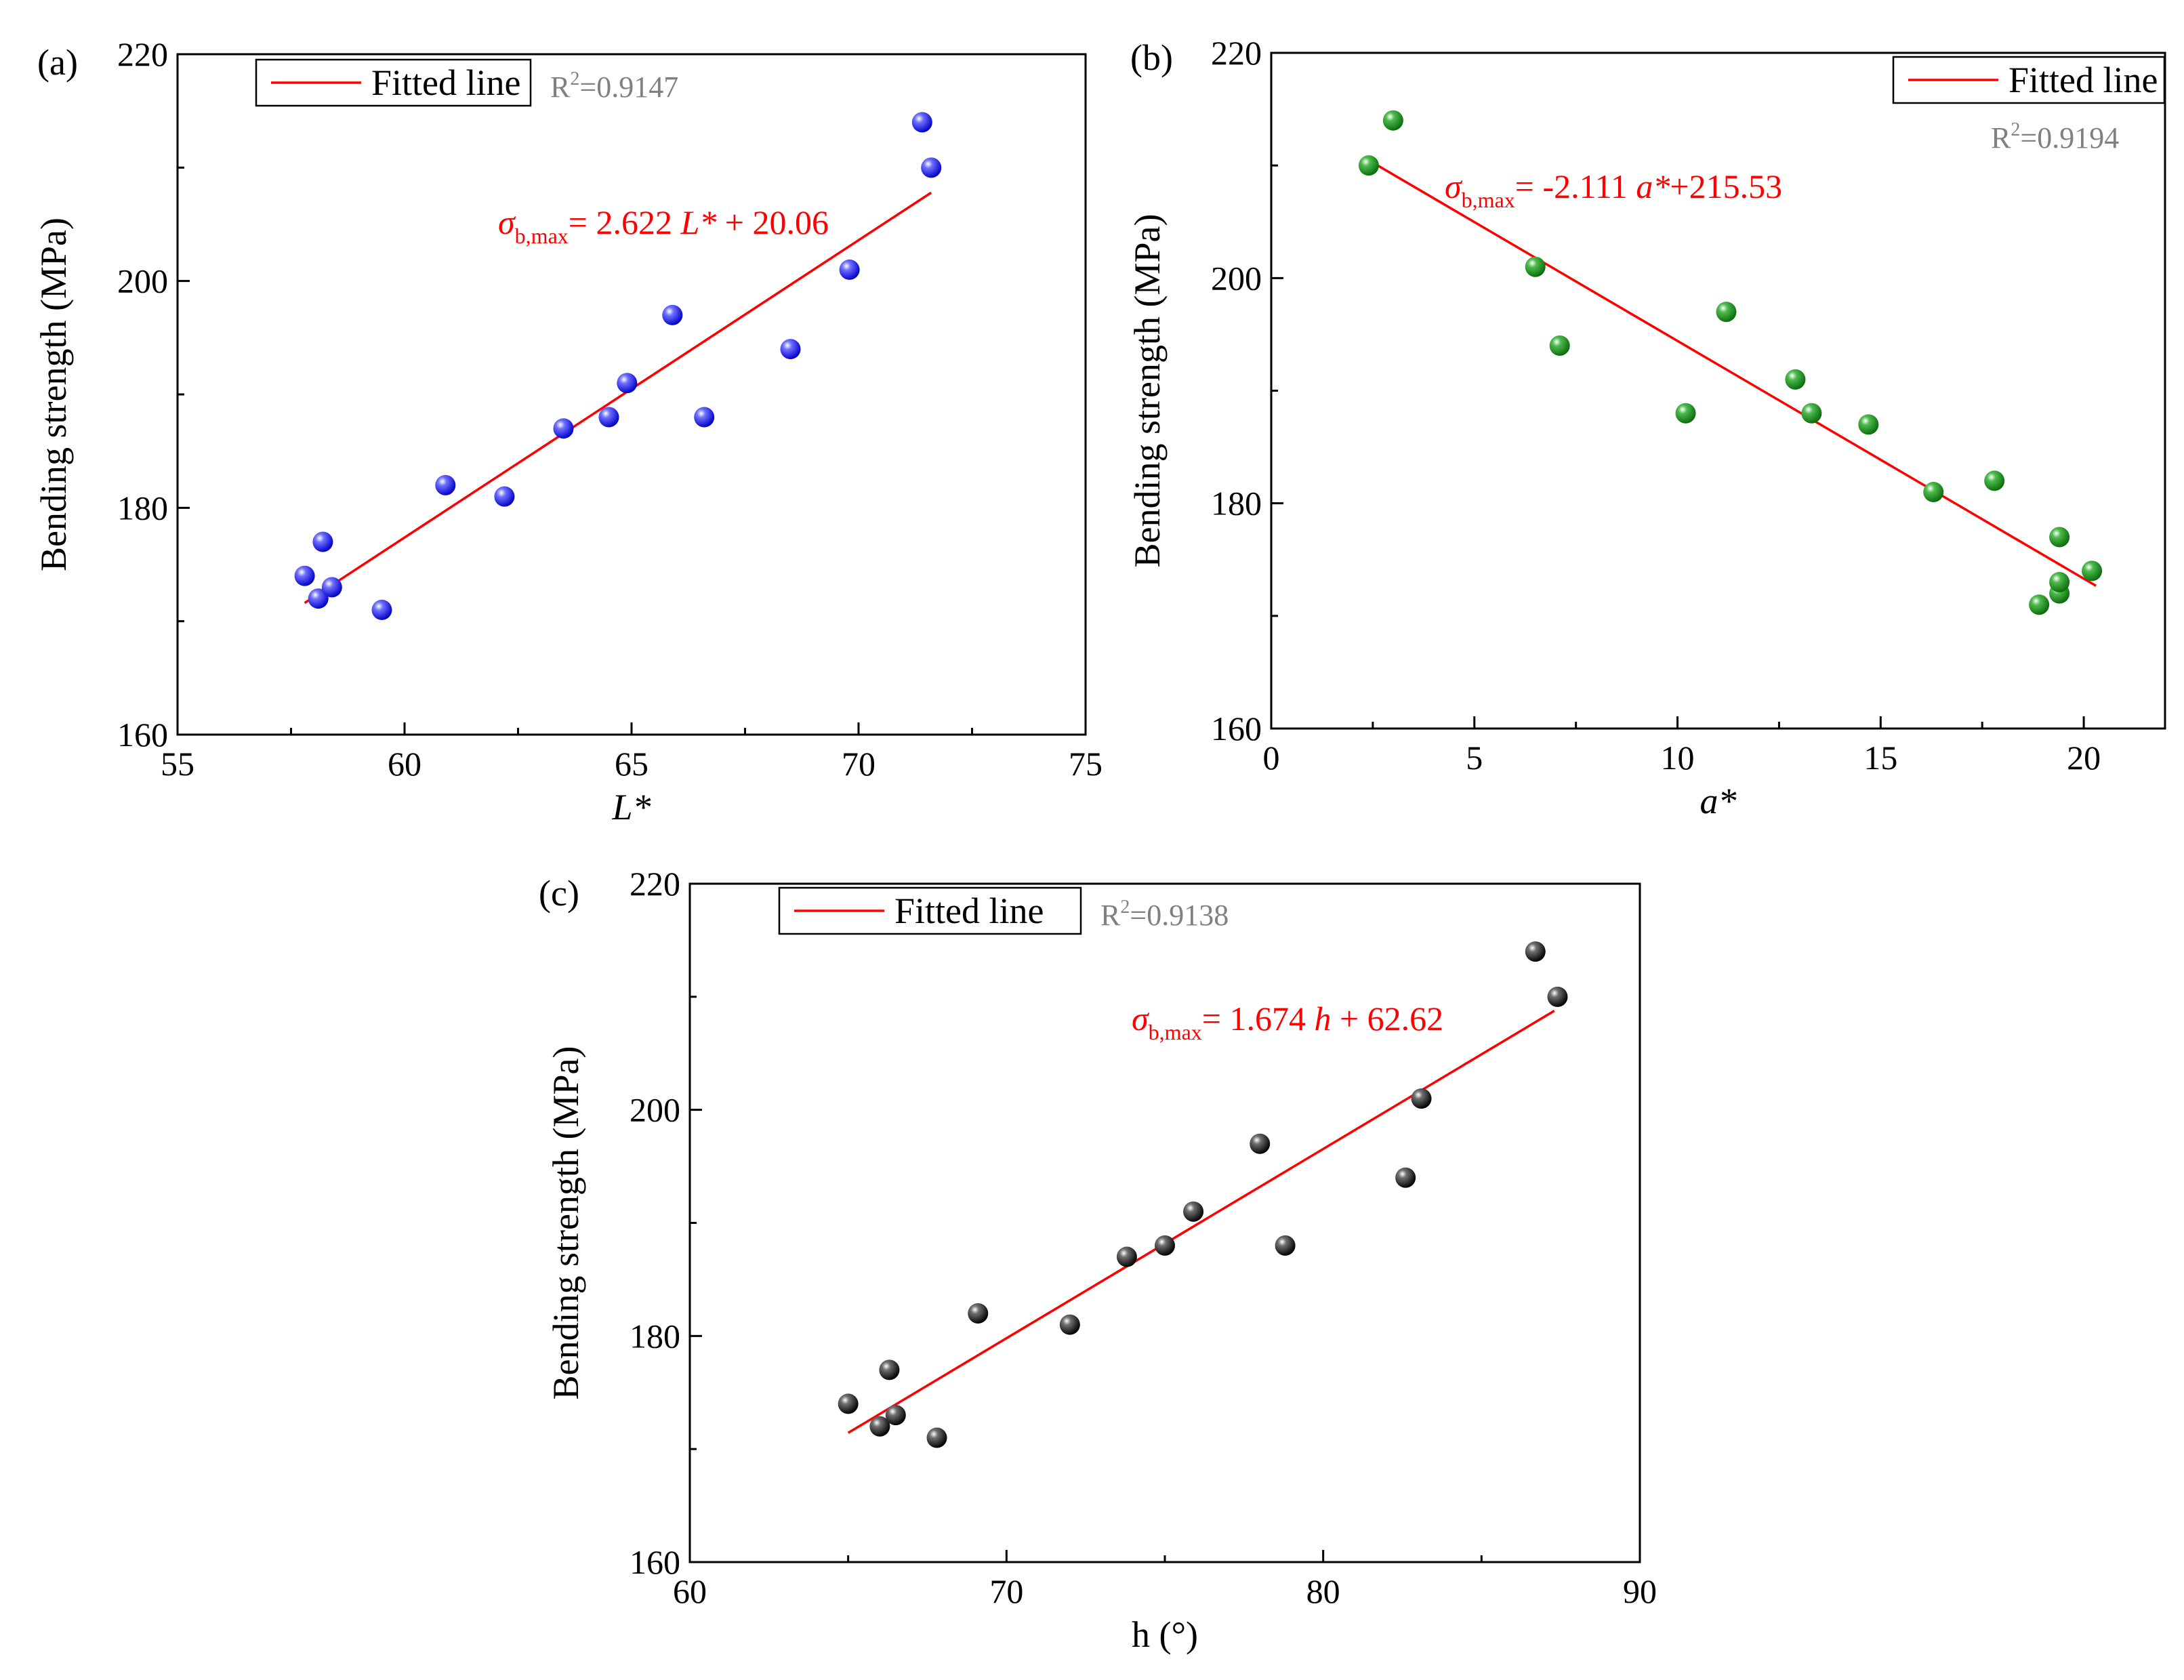 The image size is (2184, 1680). I want to click on r-squared-value: 0.9138, so click(1188, 915).